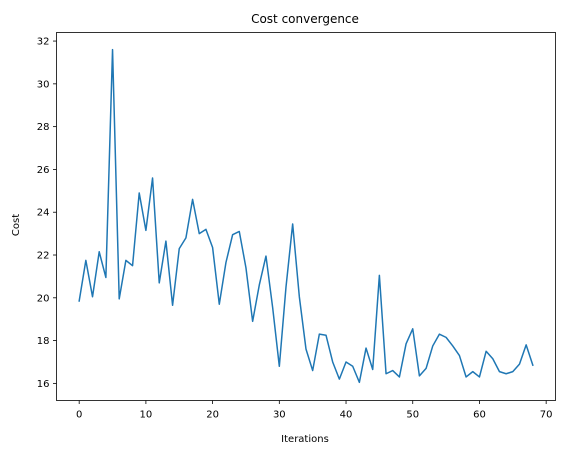  I want to click on x-tick-label: 70, so click(546, 415).